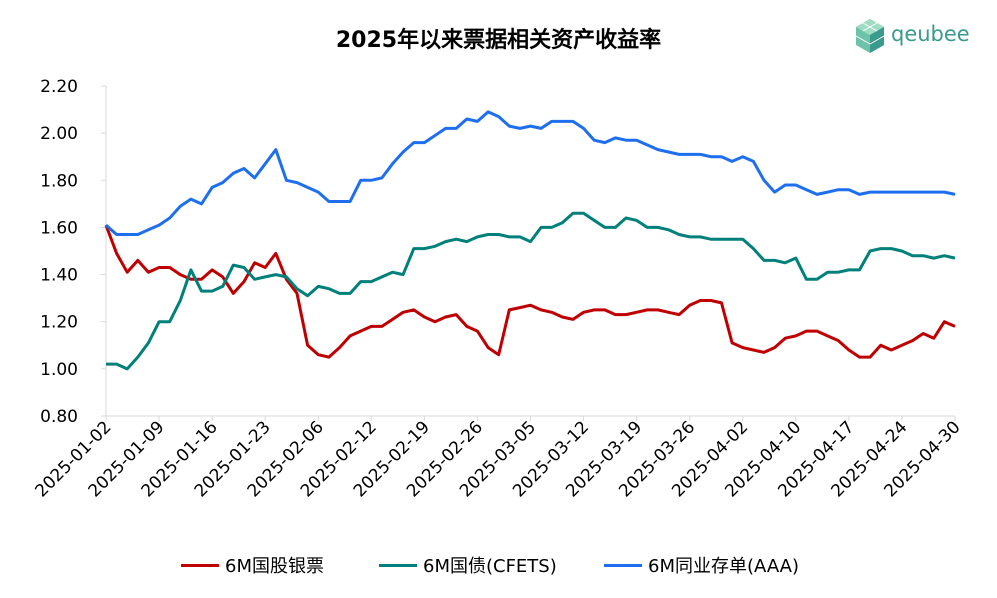 This screenshot has width=997, height=598. Describe the element at coordinates (870, 36) in the screenshot. I see `cube-logo-icon` at that location.